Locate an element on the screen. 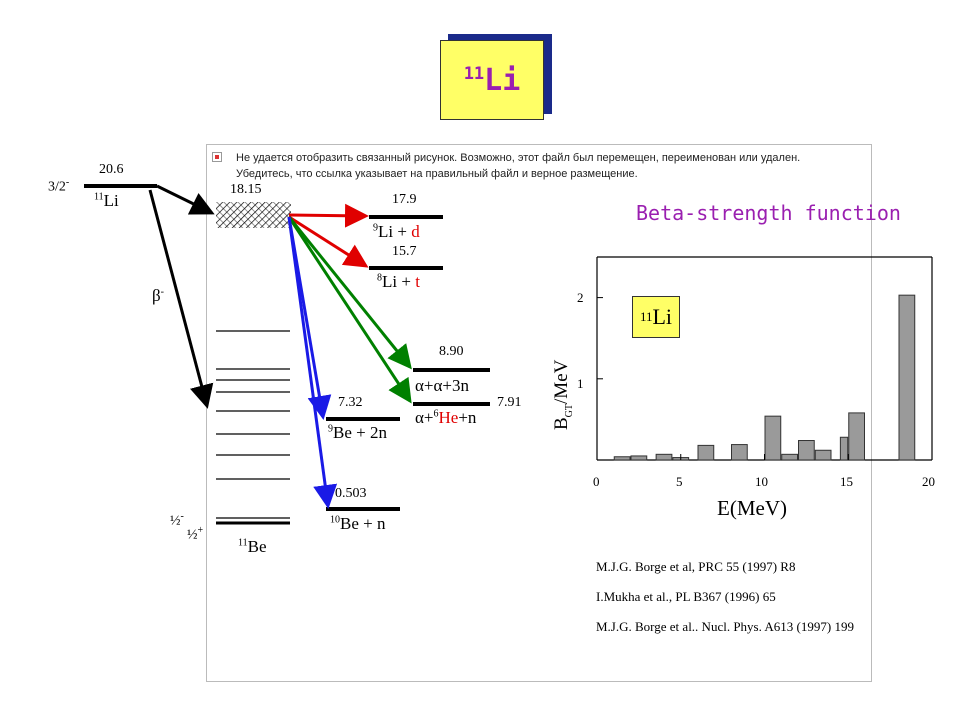  y-axis-label: BGT/MeV is located at coordinates (563, 395).